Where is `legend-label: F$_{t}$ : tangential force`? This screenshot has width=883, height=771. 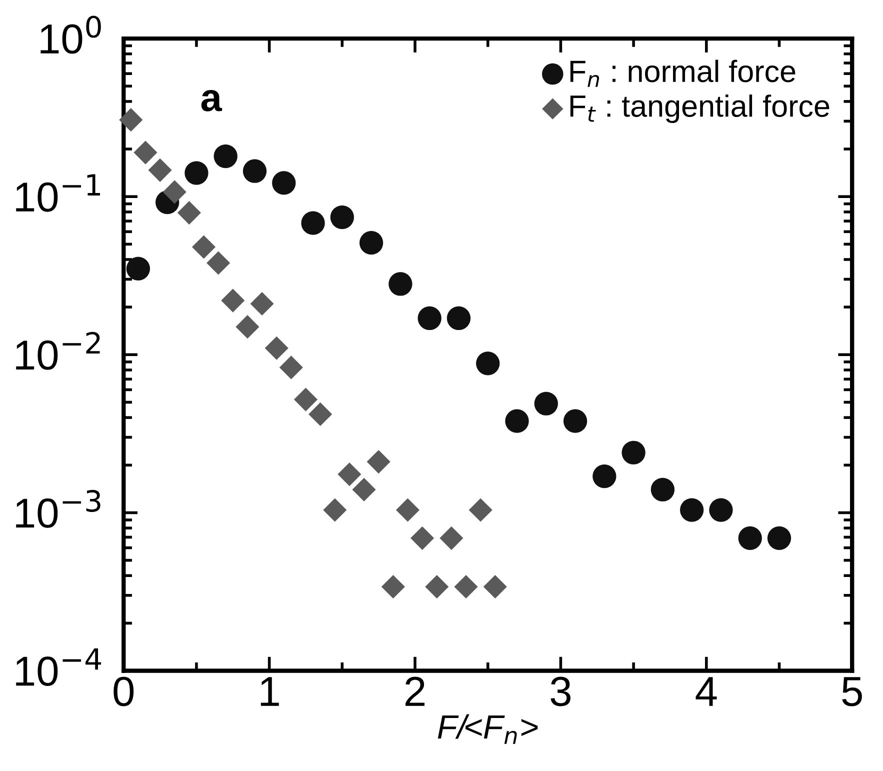
legend-label: F$_{t}$ : tangential force is located at coordinates (700, 109).